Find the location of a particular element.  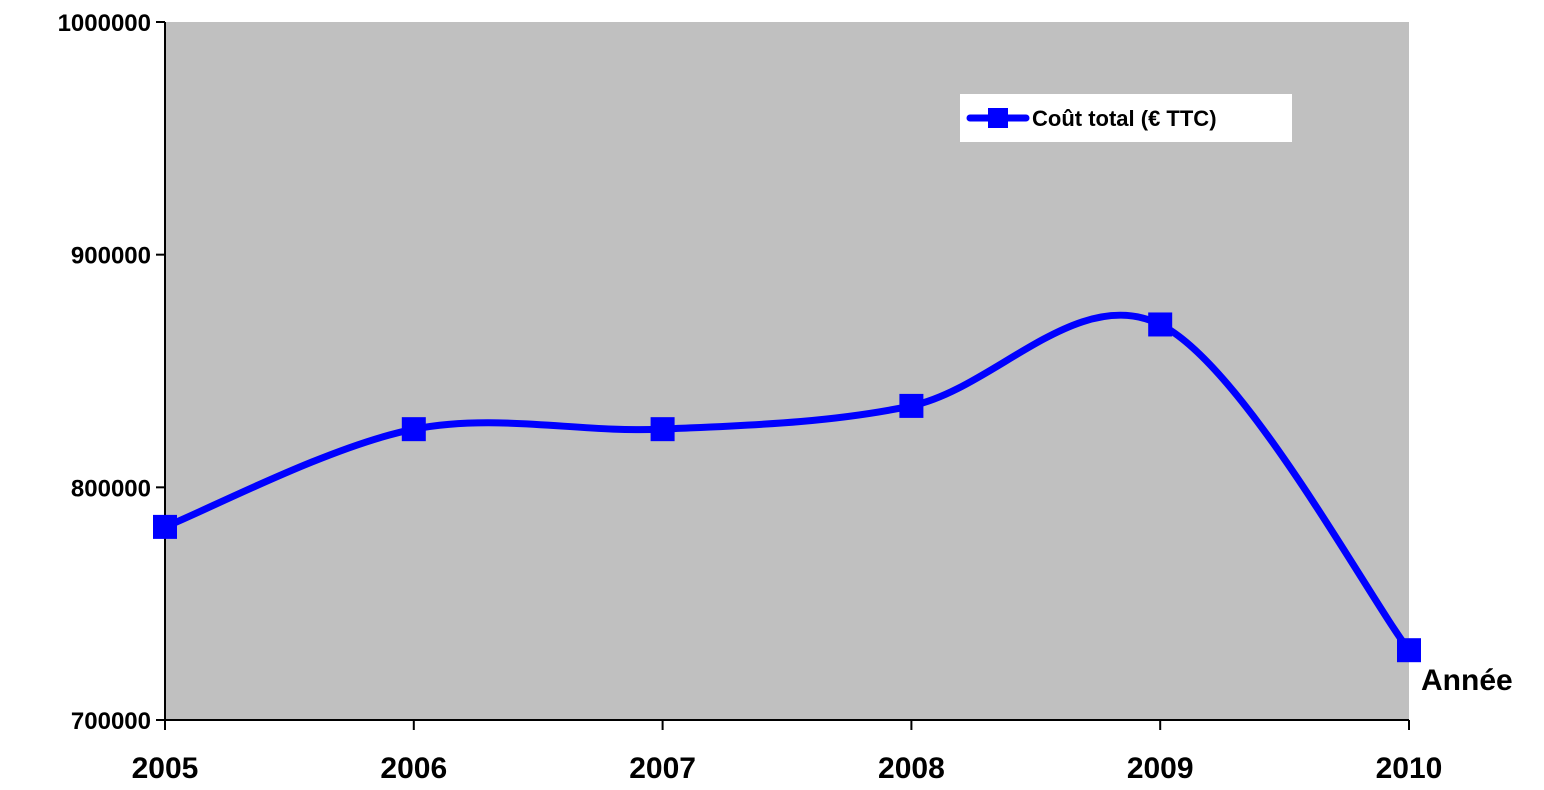

x-axis-ticks: 2005 2006 2007 2008 2009 2010 is located at coordinates (787, 752).